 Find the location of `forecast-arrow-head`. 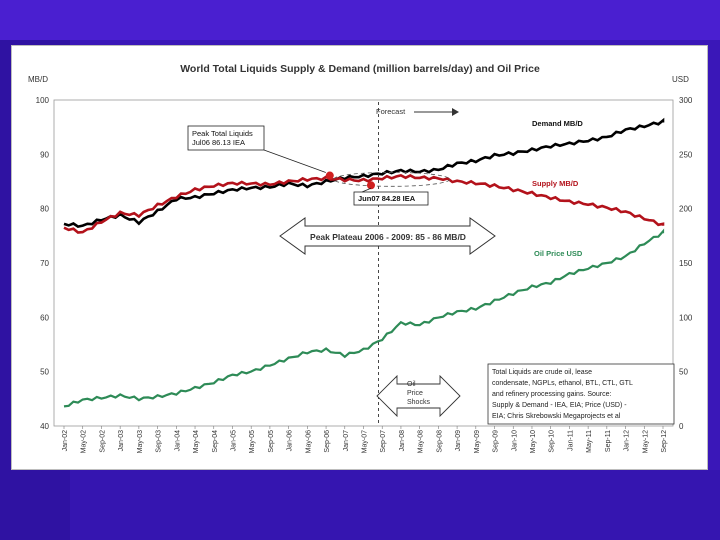

forecast-arrow-head is located at coordinates (455, 112).